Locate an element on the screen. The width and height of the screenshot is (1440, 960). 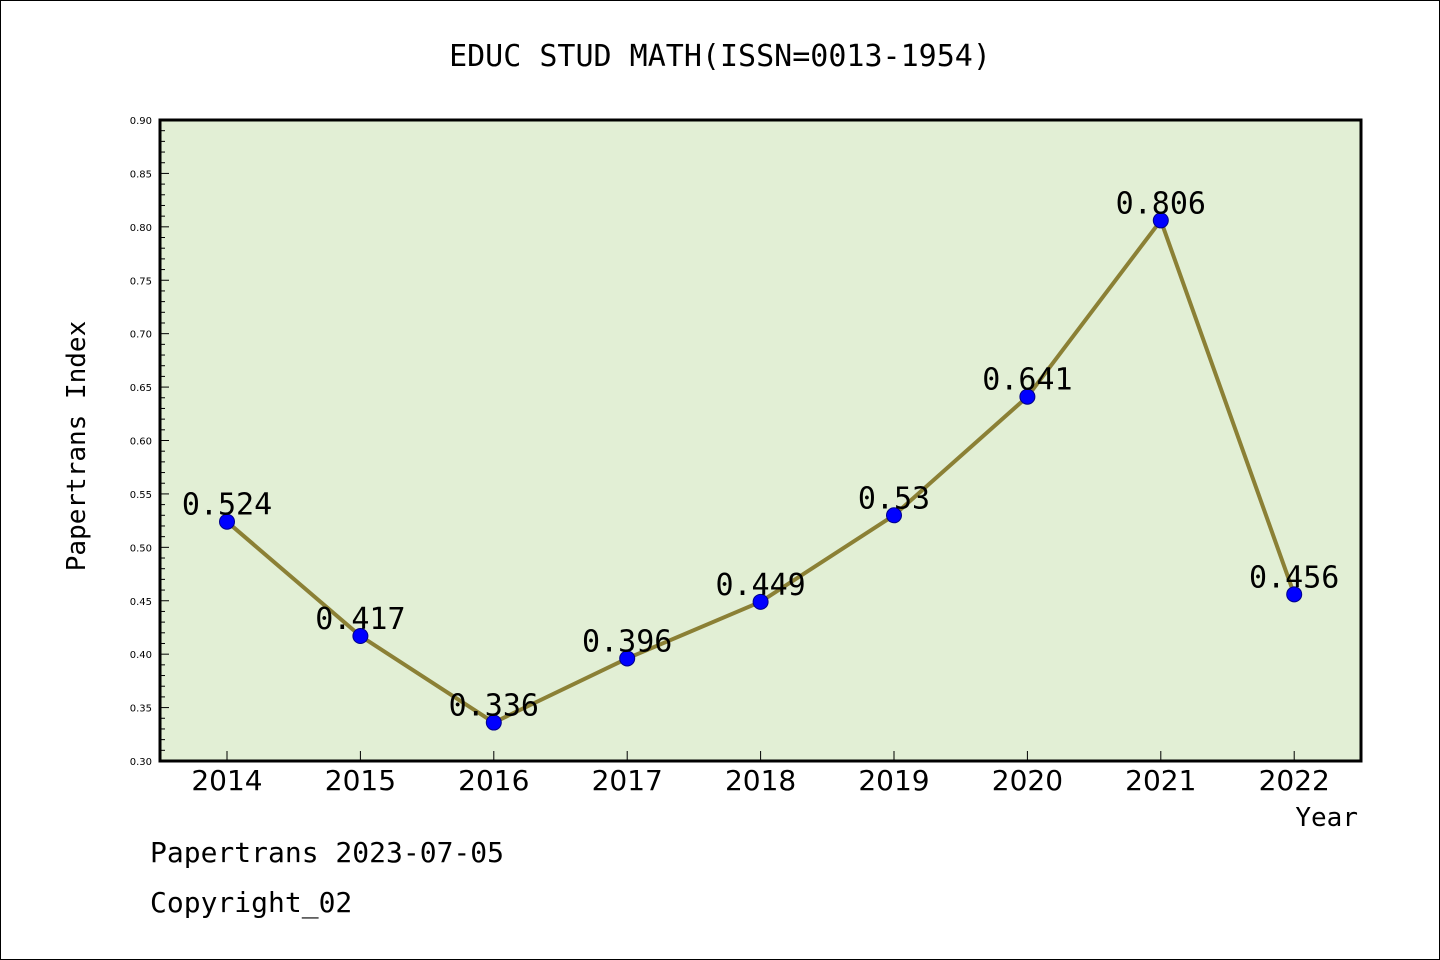
y-tick-label: 0.90 is located at coordinates (141, 121).